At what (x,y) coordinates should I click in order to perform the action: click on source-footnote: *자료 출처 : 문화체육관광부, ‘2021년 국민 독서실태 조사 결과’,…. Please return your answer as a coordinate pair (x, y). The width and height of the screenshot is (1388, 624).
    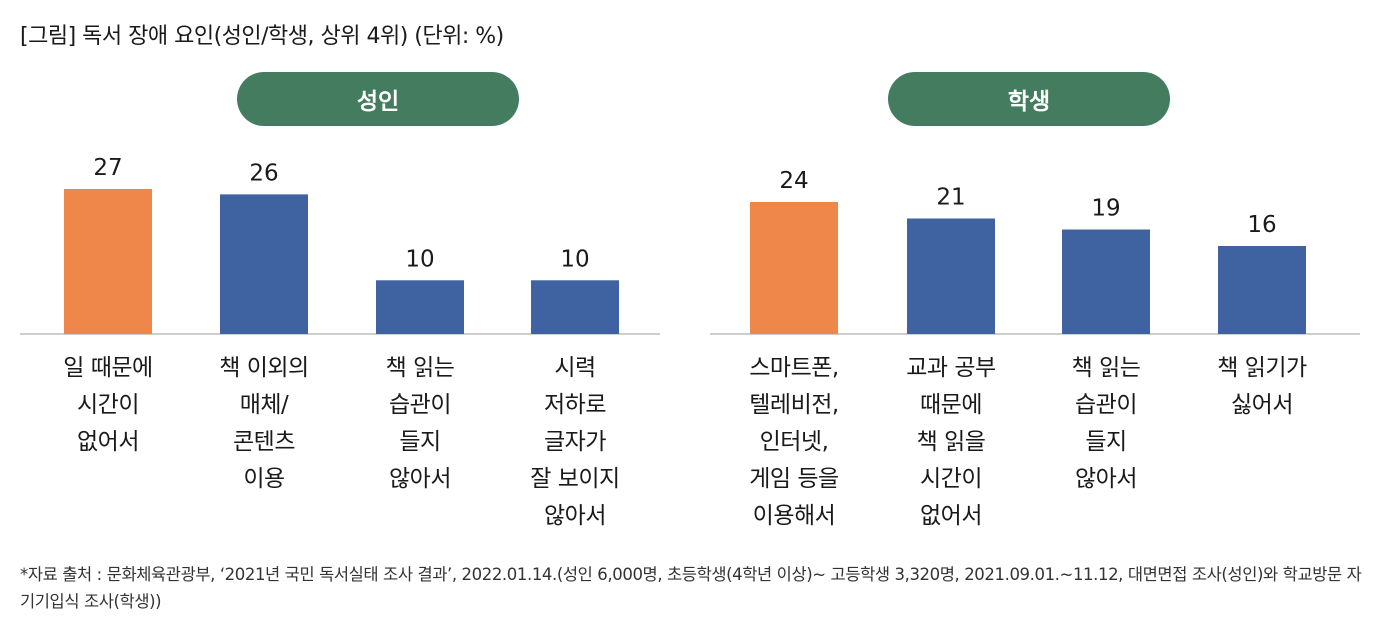
    Looking at the image, I should click on (691, 588).